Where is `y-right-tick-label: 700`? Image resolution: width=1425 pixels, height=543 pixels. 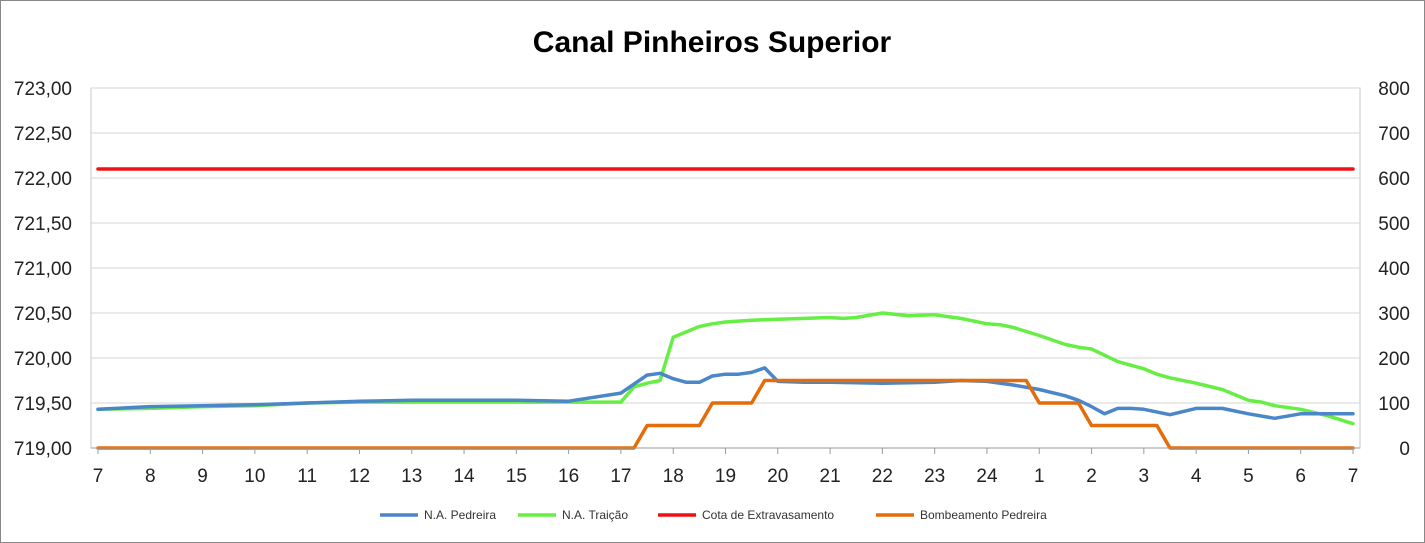
y-right-tick-label: 700 is located at coordinates (1394, 134).